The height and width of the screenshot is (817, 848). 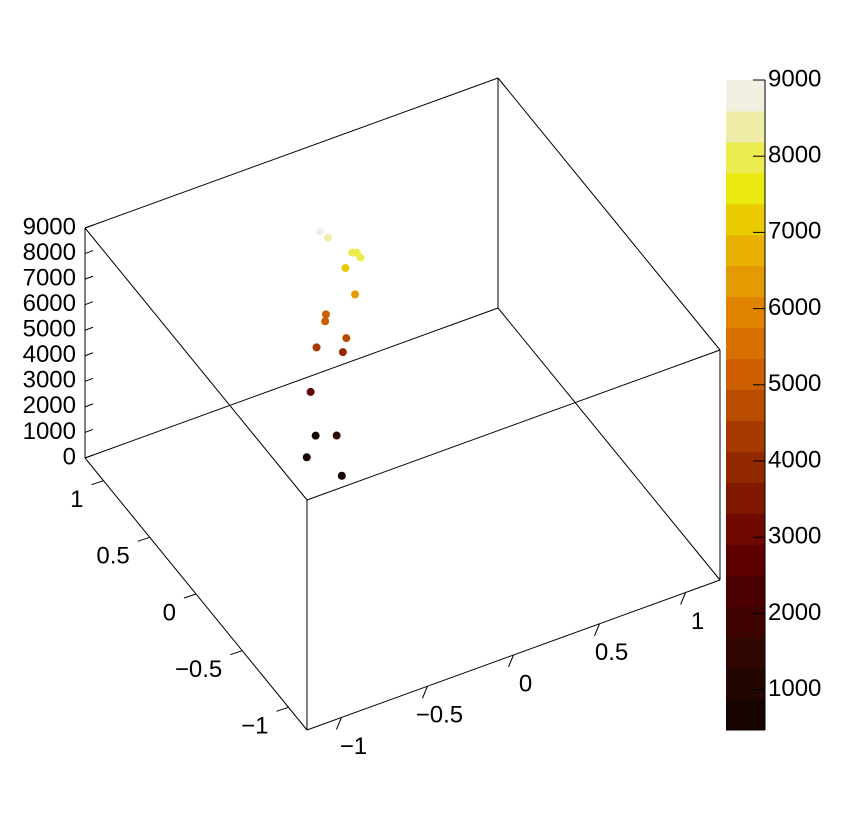 I want to click on z-tick-label: 2000, so click(x=49, y=405).